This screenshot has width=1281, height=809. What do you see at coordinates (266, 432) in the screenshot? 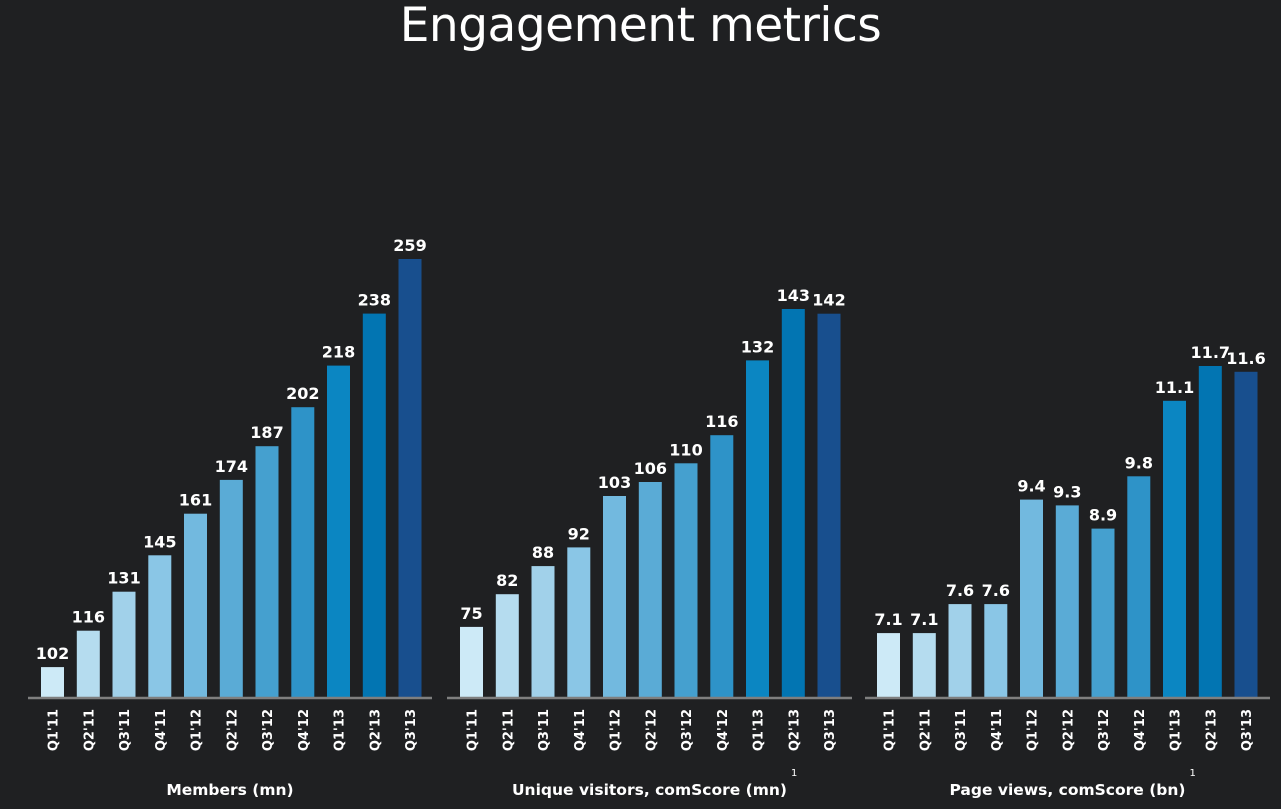
I see `value-label: 187` at bounding box center [266, 432].